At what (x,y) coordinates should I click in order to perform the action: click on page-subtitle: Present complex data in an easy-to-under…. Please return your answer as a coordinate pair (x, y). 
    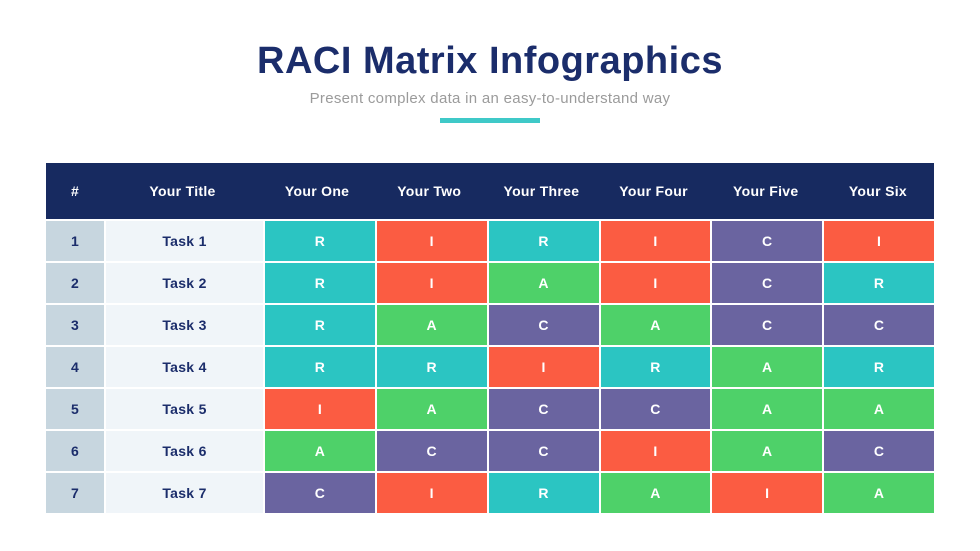
    Looking at the image, I should click on (490, 98).